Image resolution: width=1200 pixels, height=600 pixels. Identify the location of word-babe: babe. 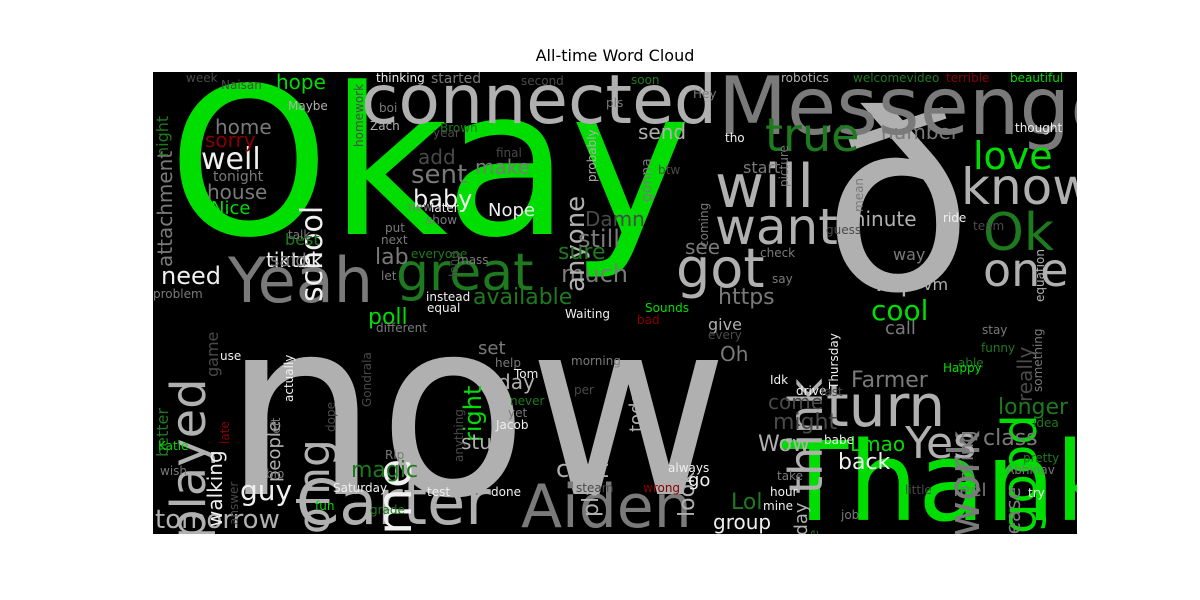
(839, 440).